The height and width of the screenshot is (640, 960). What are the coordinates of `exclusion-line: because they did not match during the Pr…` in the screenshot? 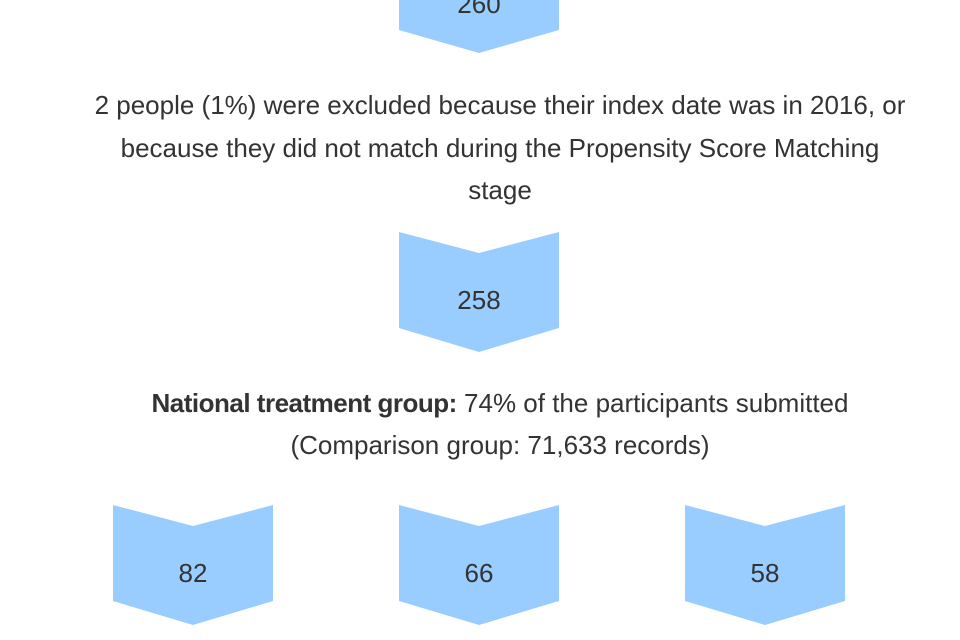 It's located at (500, 148).